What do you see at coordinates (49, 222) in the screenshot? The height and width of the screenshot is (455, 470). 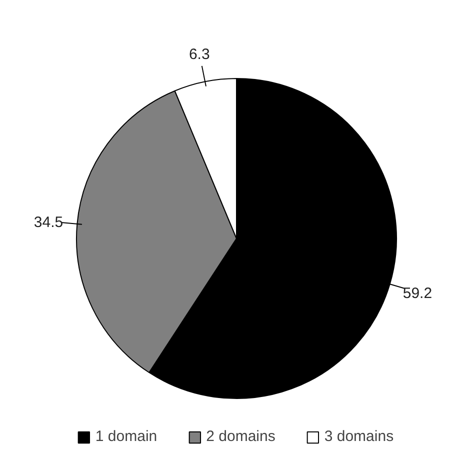 I see `data-label: 34.5` at bounding box center [49, 222].